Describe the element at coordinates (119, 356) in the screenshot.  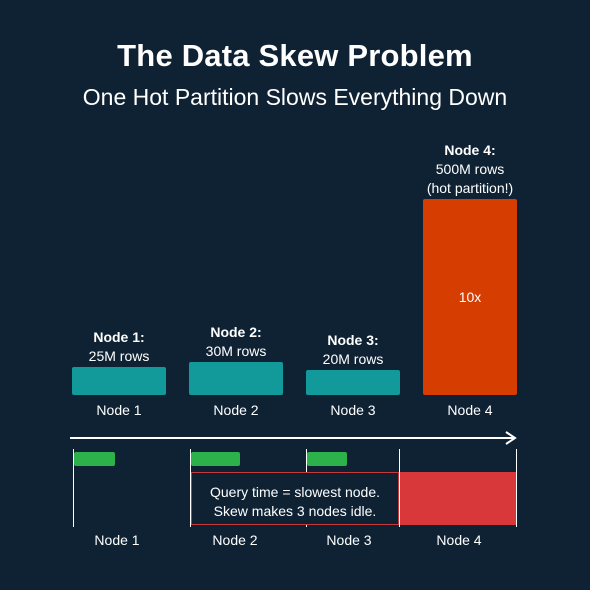
I see `node-1-rows: 25M rows` at that location.